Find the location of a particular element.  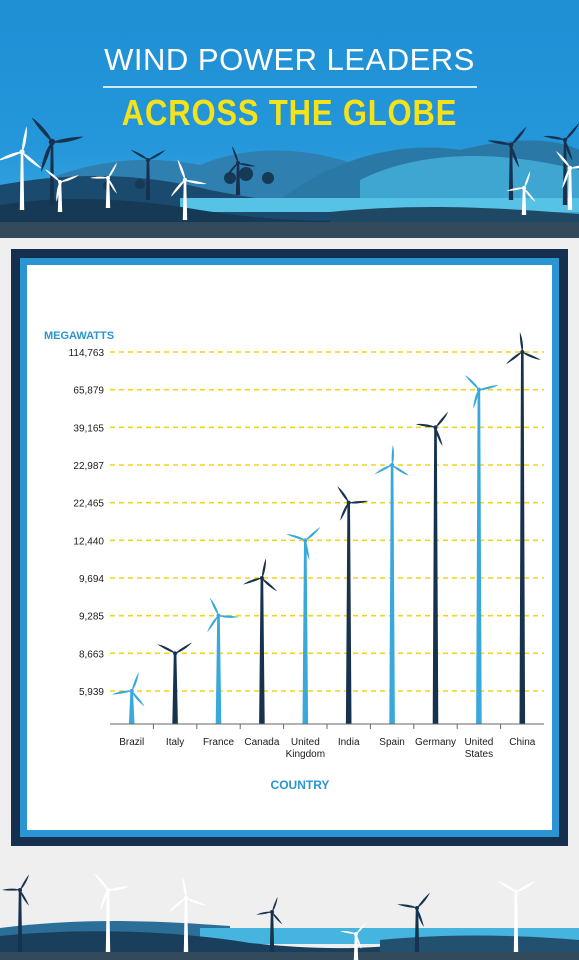

turbine-bar-india is located at coordinates (353, 605).